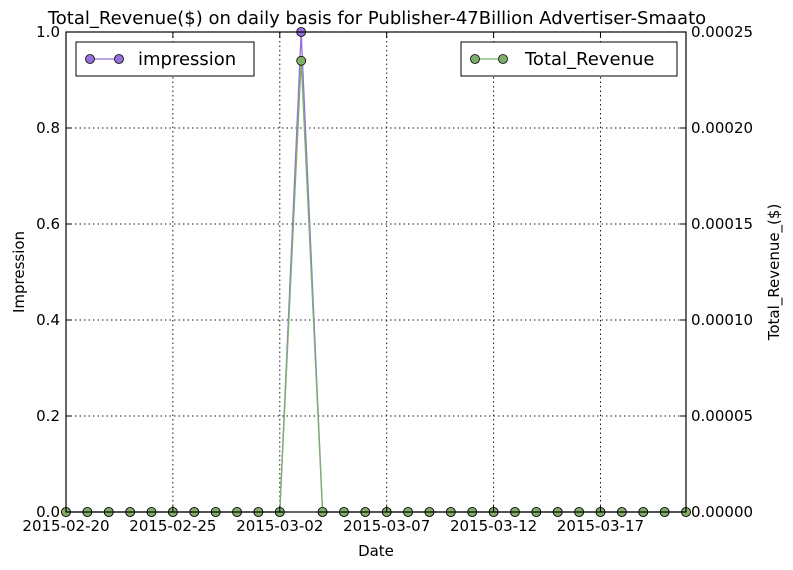 The image size is (793, 570). I want to click on legend-left-label: impression, so click(187, 59).